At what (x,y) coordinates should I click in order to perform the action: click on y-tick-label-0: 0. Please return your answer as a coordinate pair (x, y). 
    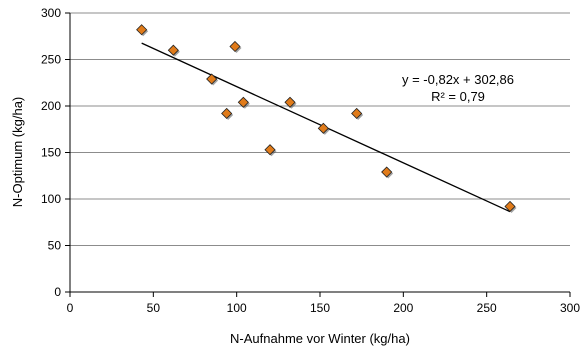
    Looking at the image, I should click on (57, 292).